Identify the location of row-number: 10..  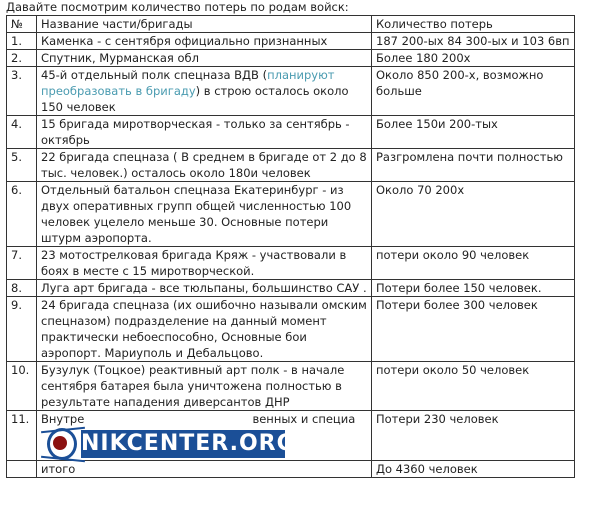
(21, 386).